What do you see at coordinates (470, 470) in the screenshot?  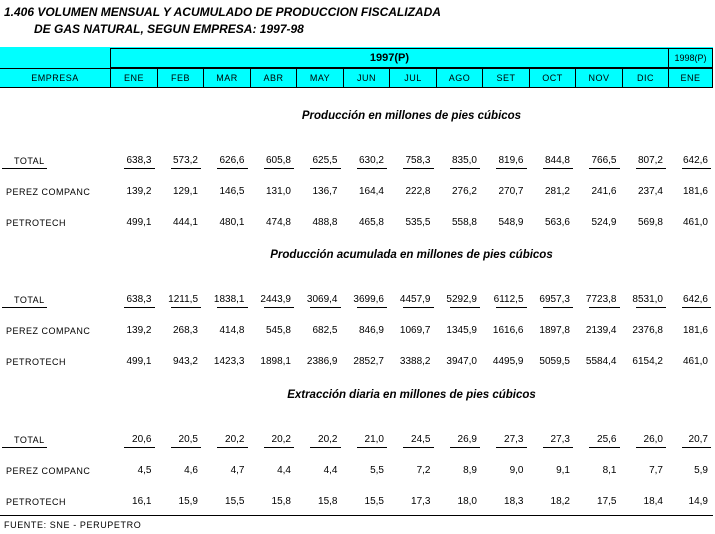 I see `table-cell: 8,9` at bounding box center [470, 470].